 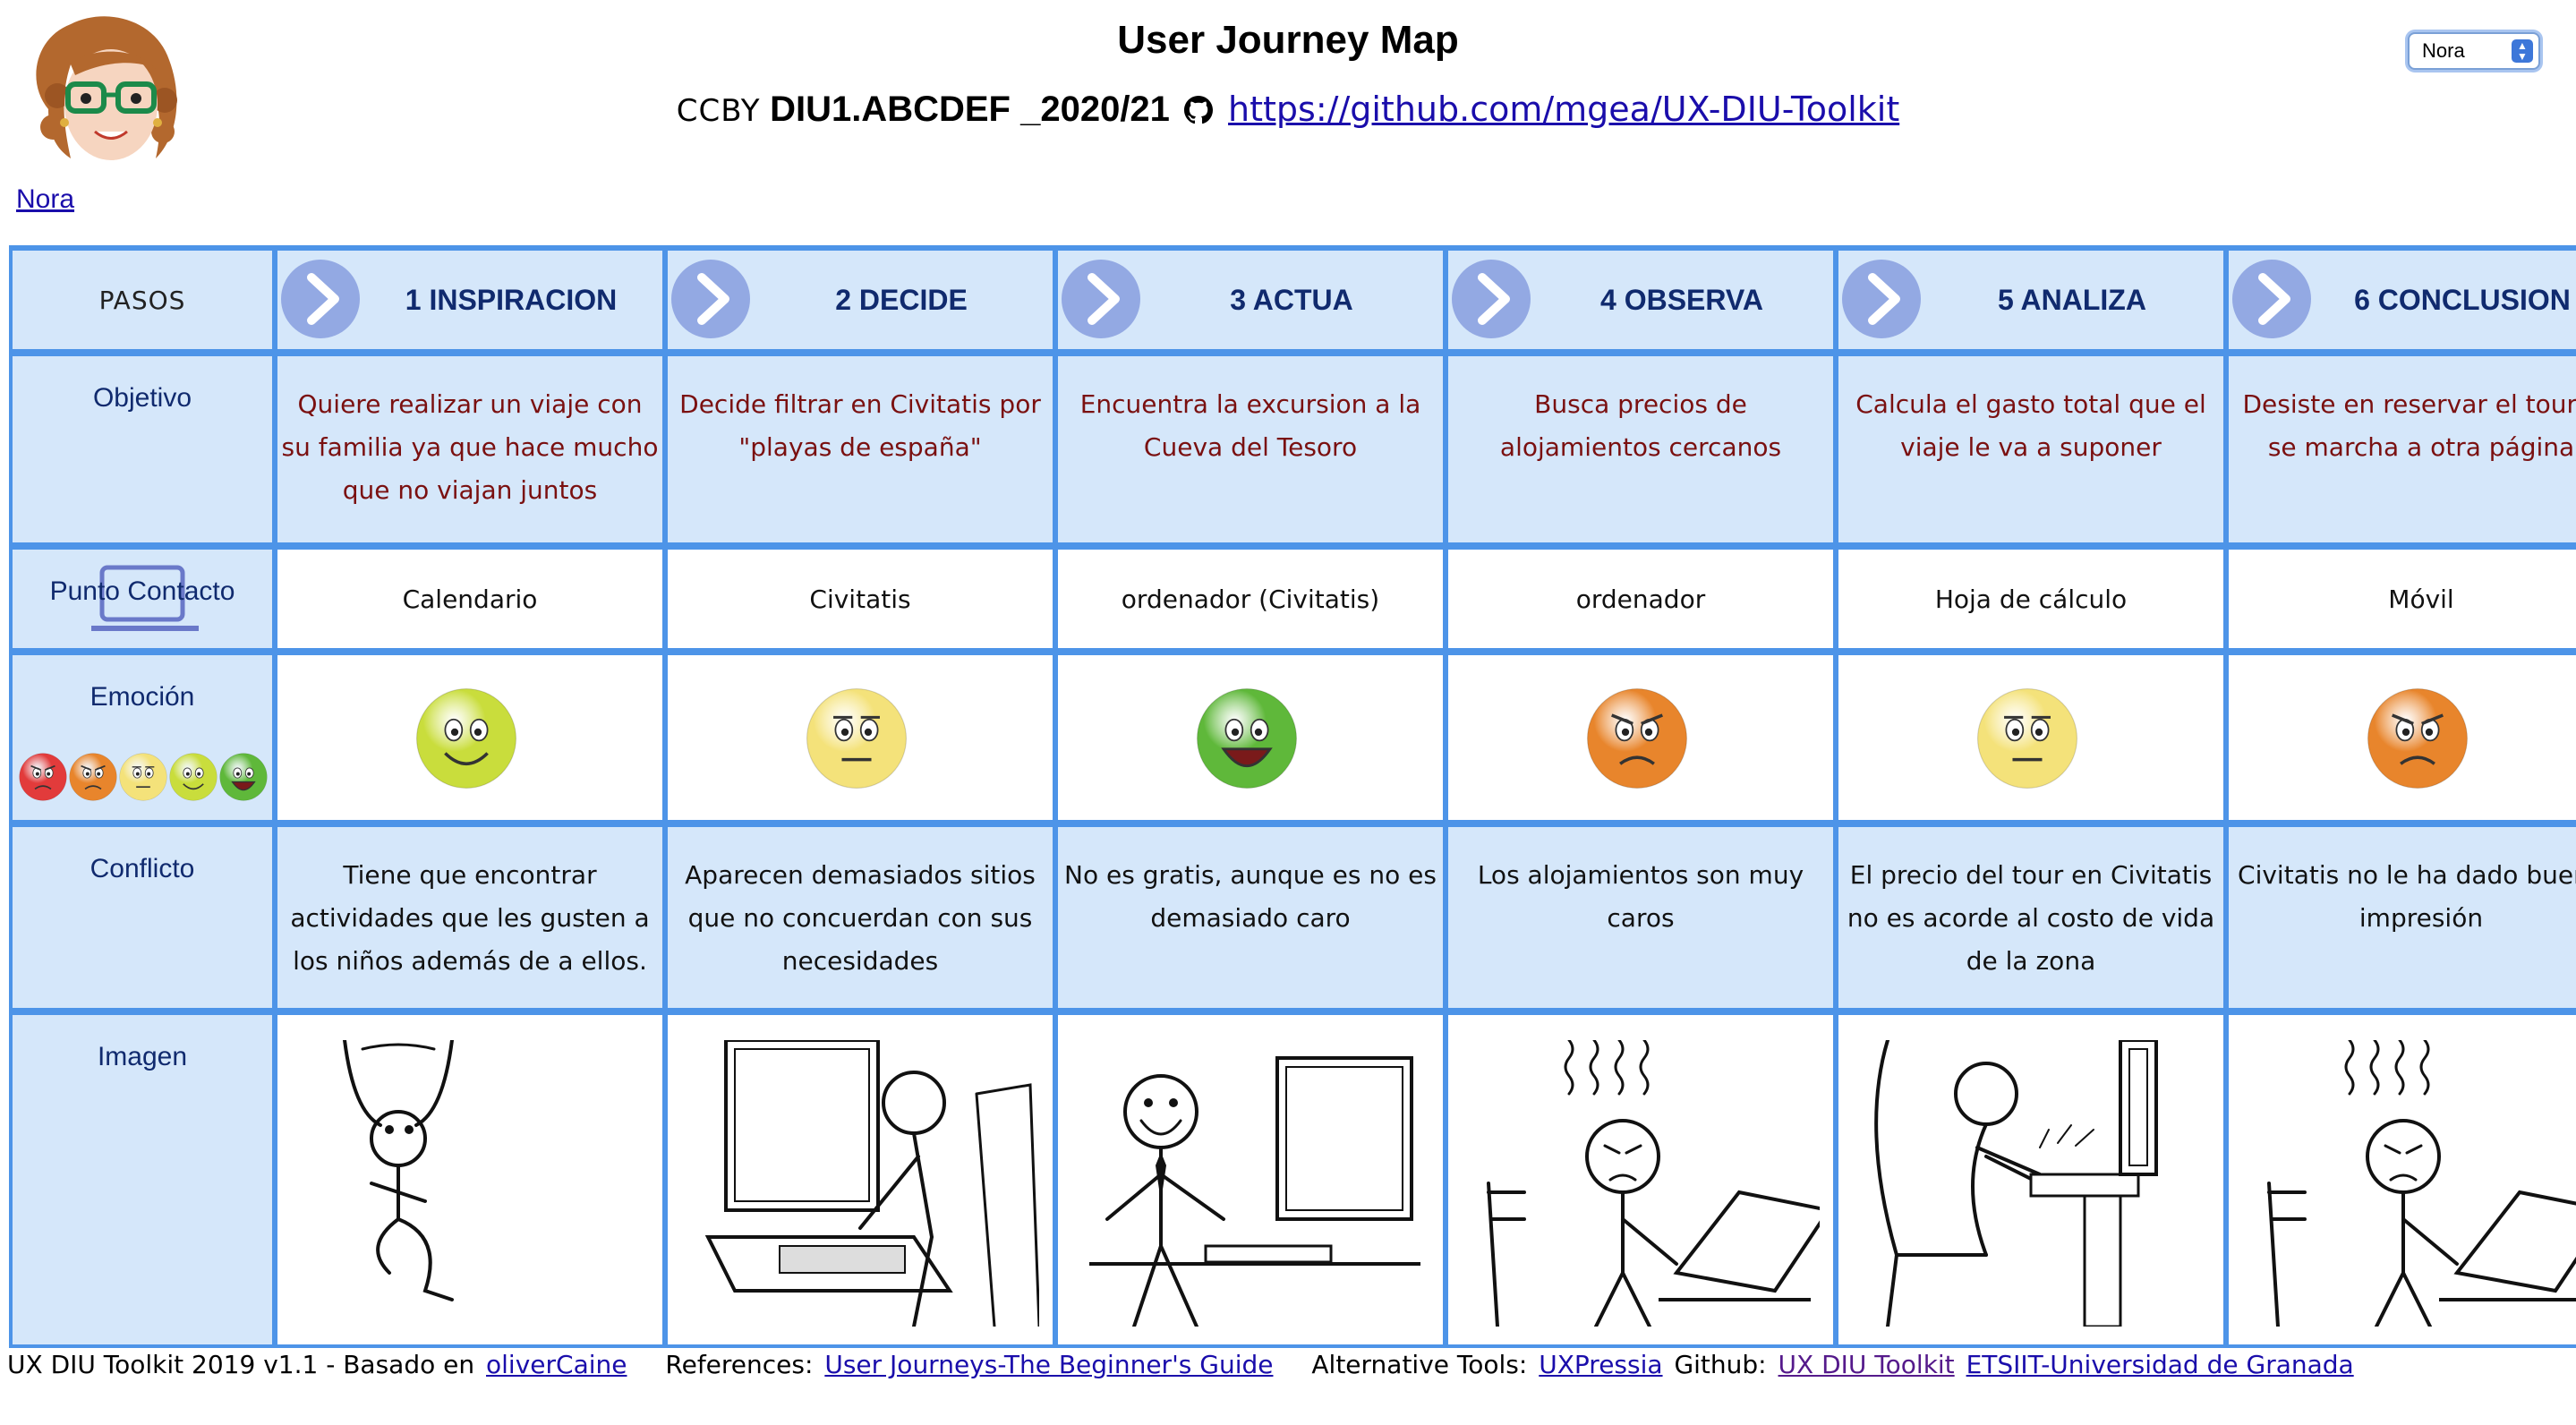 I want to click on emotion-happy-icon, so click(x=466, y=738).